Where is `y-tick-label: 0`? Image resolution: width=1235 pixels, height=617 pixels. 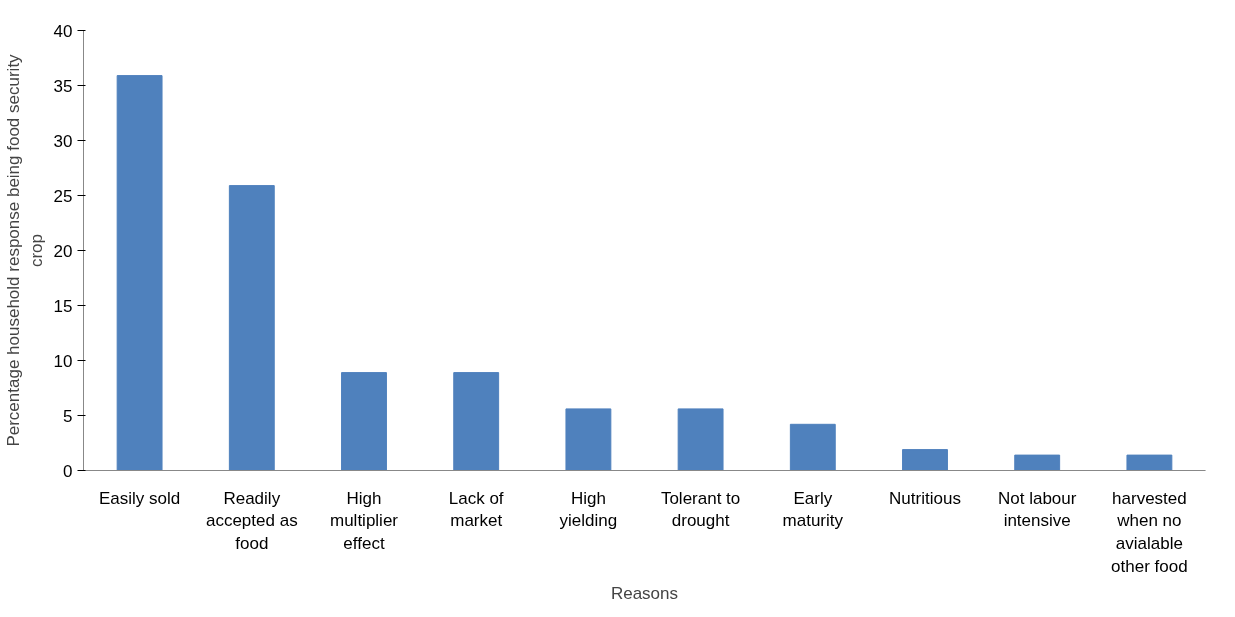 y-tick-label: 0 is located at coordinates (68, 471).